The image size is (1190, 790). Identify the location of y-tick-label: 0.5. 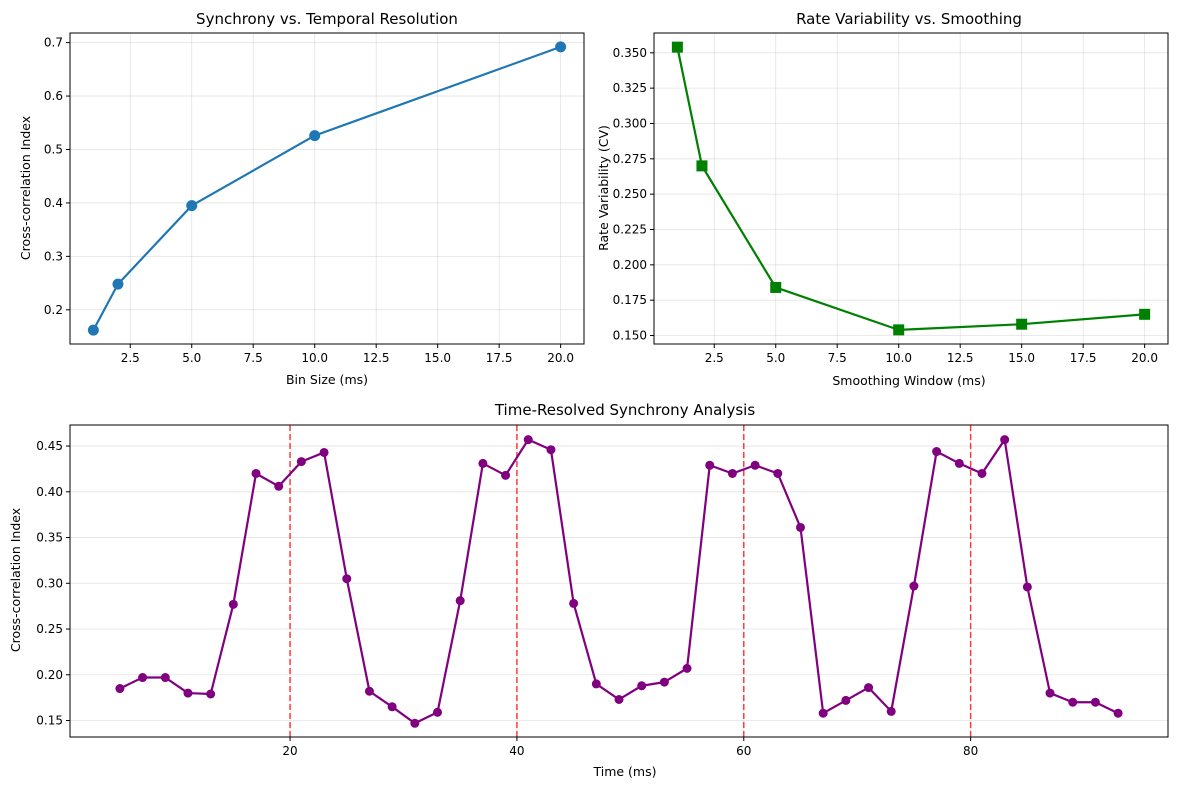
(53, 149).